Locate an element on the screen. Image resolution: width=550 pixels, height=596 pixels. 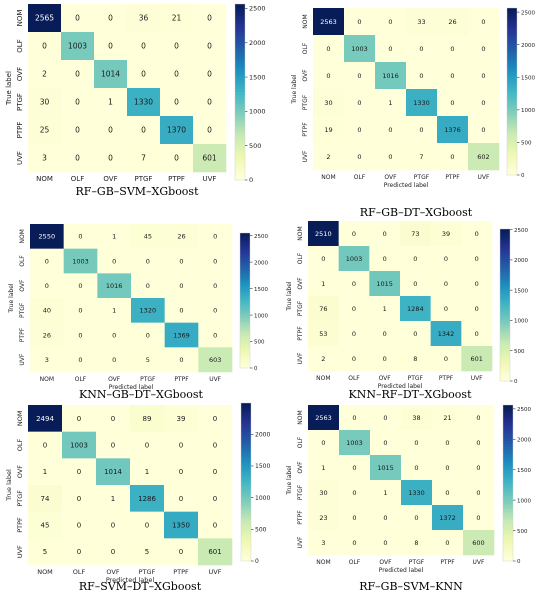
colorbar-tick-label: 0 is located at coordinates (516, 382).